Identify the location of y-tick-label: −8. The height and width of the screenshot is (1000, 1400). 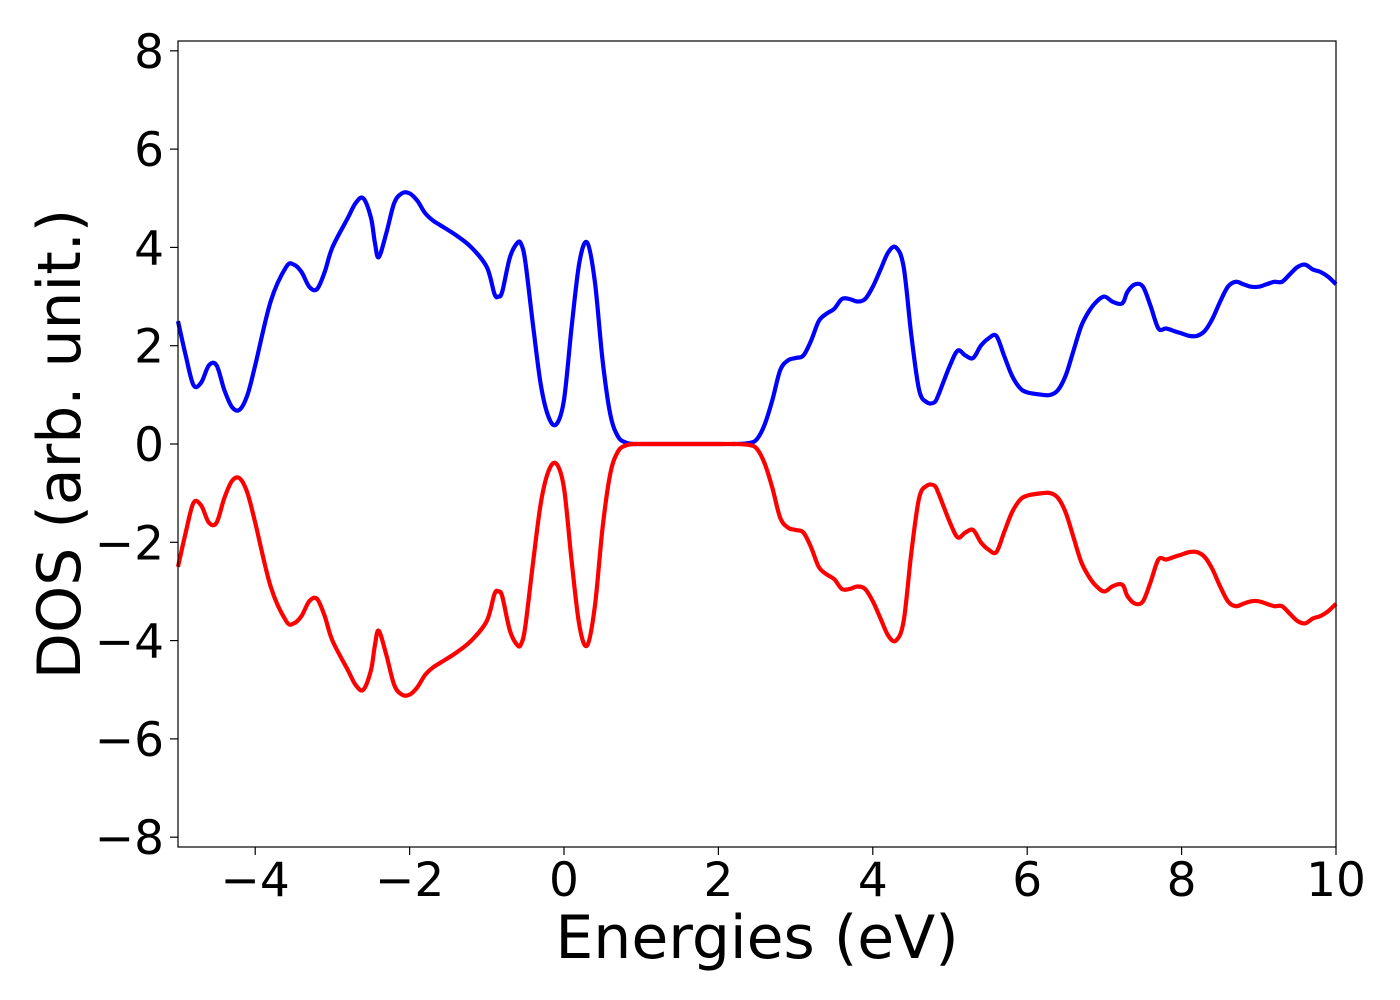
(129, 838).